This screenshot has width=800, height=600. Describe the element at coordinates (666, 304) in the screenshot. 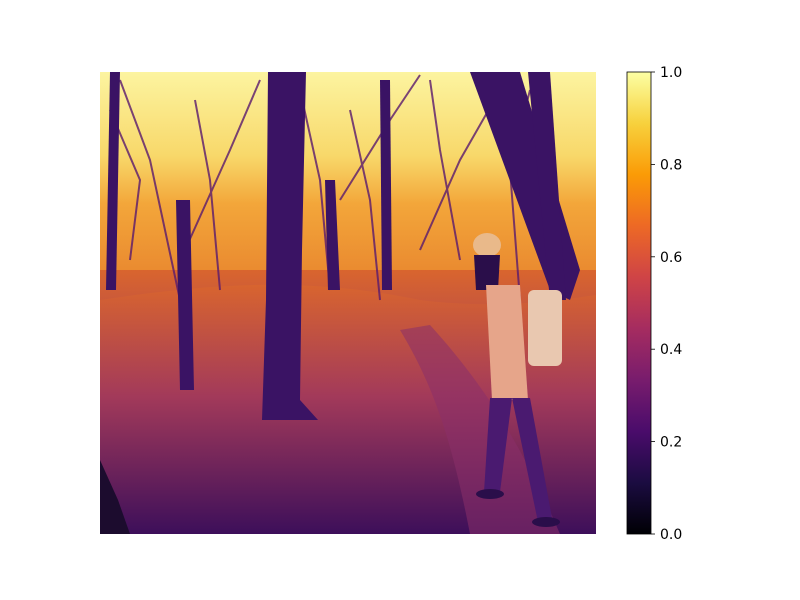

I see `colorbar-ticks: 0.0 0.2 0.4 0.6 0.8 1.0` at that location.